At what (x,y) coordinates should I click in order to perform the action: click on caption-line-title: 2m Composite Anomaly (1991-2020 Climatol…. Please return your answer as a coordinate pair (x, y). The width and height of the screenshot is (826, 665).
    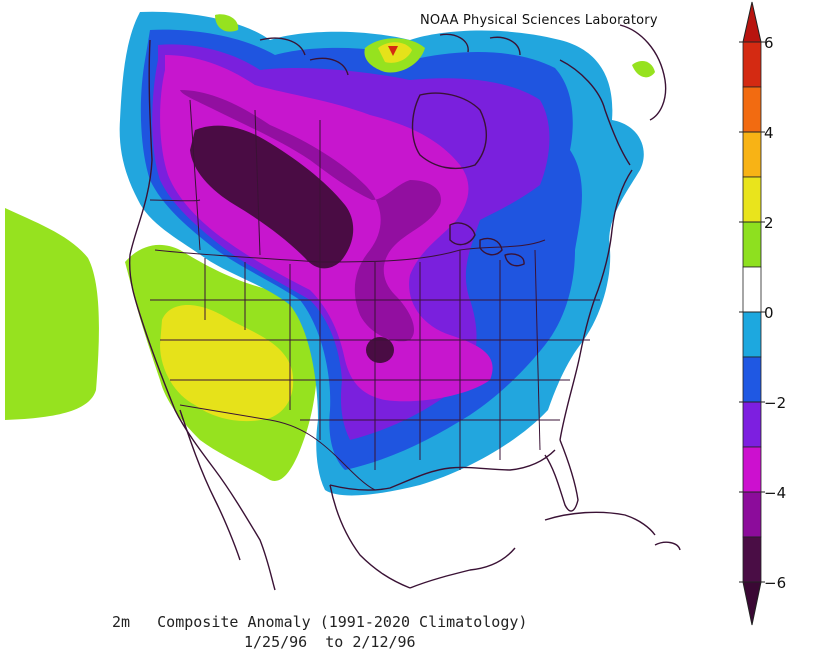
    Looking at the image, I should click on (320, 622).